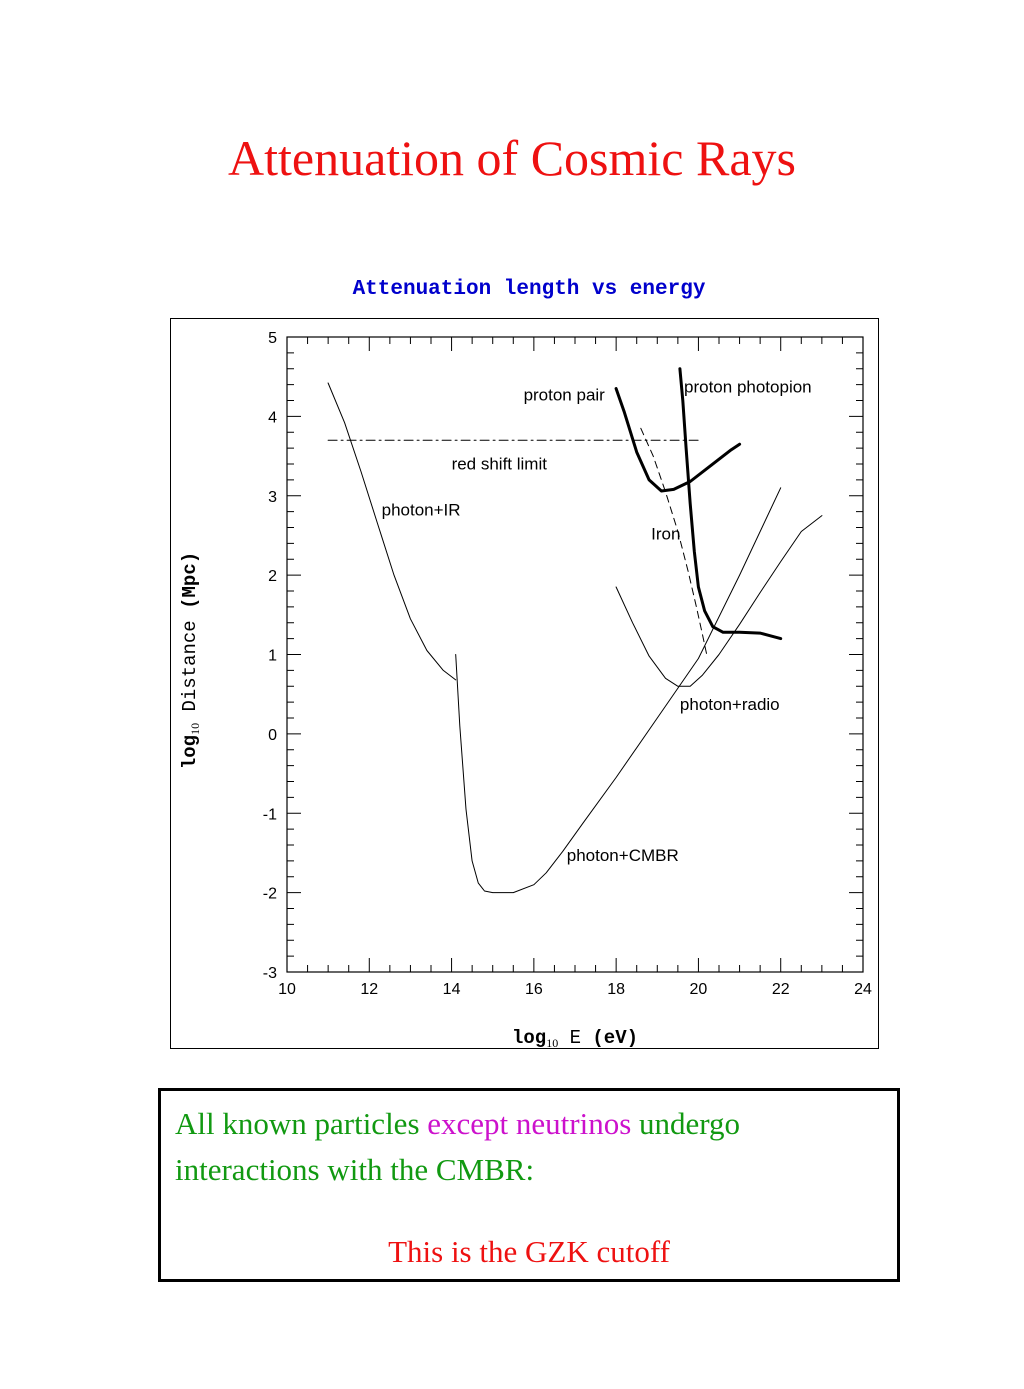 The height and width of the screenshot is (1389, 1024). I want to click on y-axis-label: log10 Distance (Mpc), so click(190, 660).